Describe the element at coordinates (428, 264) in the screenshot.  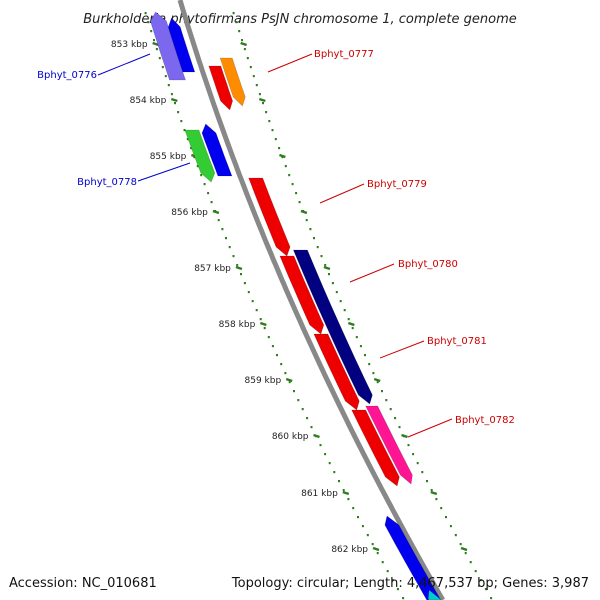
I see `gene-label-bphyt-0780: Bphyt_0780` at that location.